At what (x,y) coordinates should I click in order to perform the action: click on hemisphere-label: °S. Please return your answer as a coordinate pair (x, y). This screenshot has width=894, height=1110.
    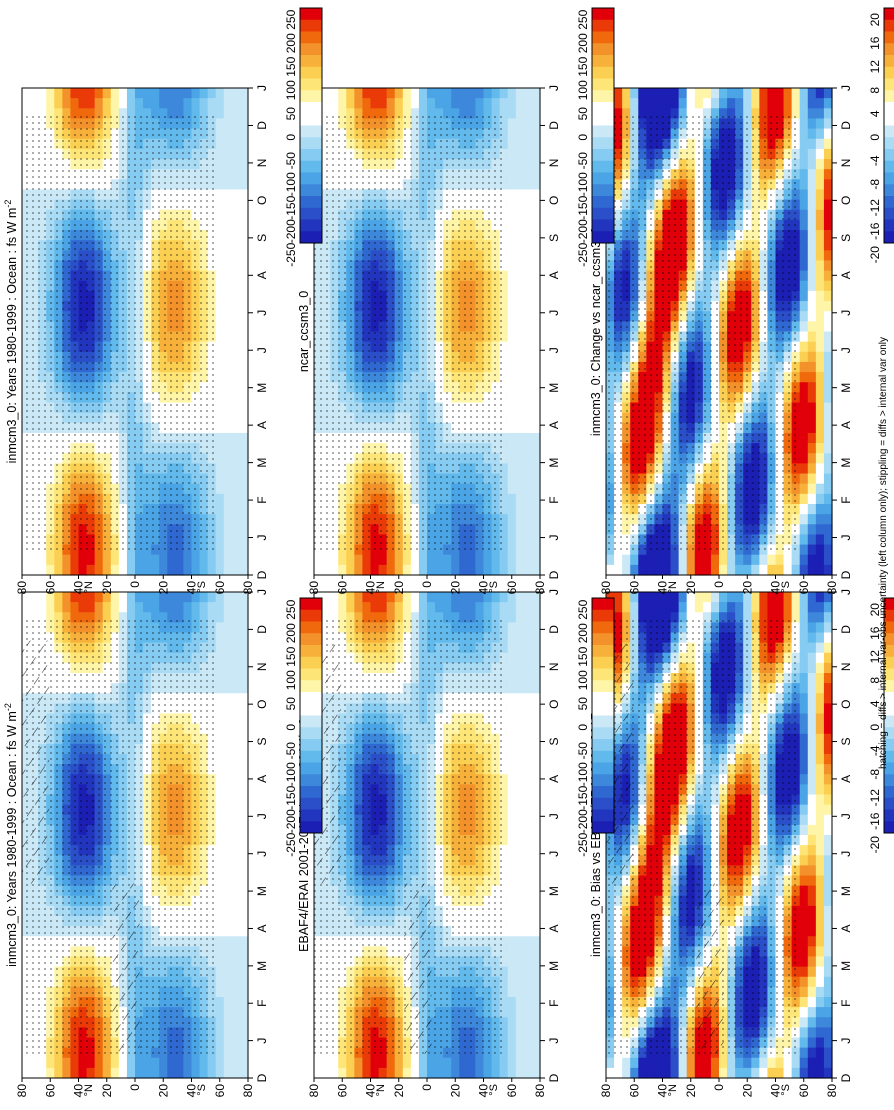
    Looking at the image, I should click on (202, 1090).